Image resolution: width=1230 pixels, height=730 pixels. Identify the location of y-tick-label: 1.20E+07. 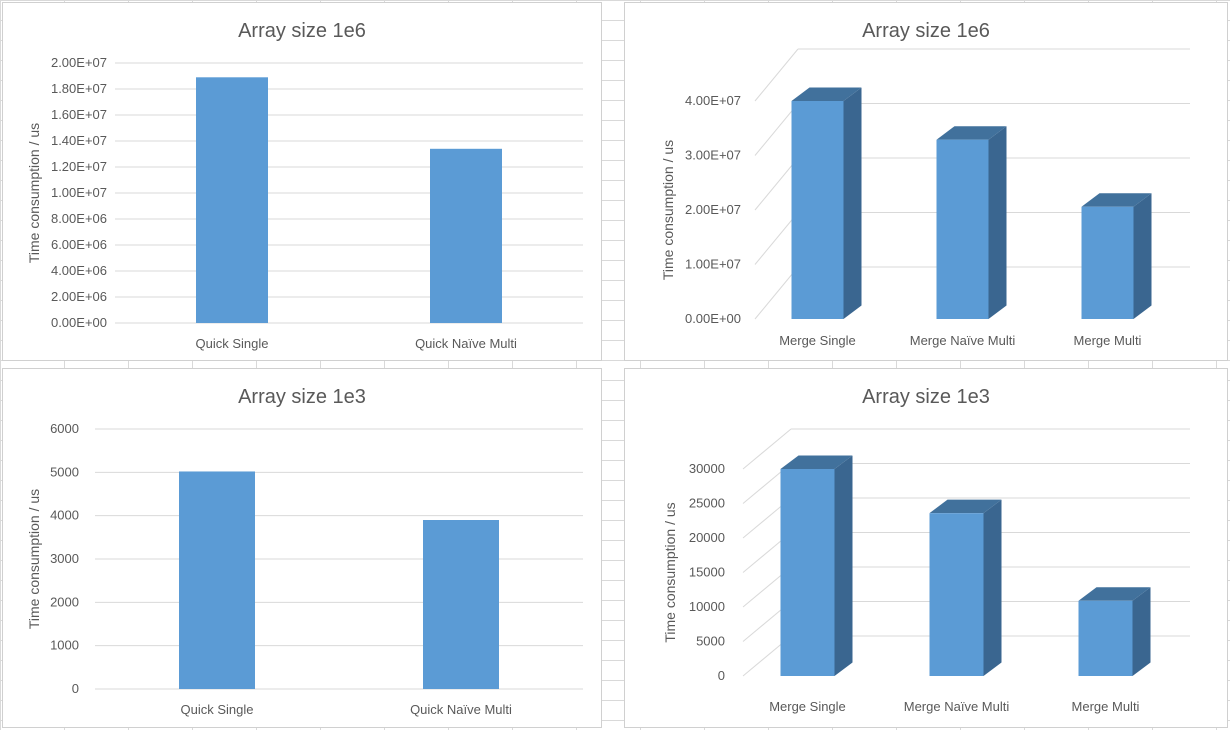
(79, 166).